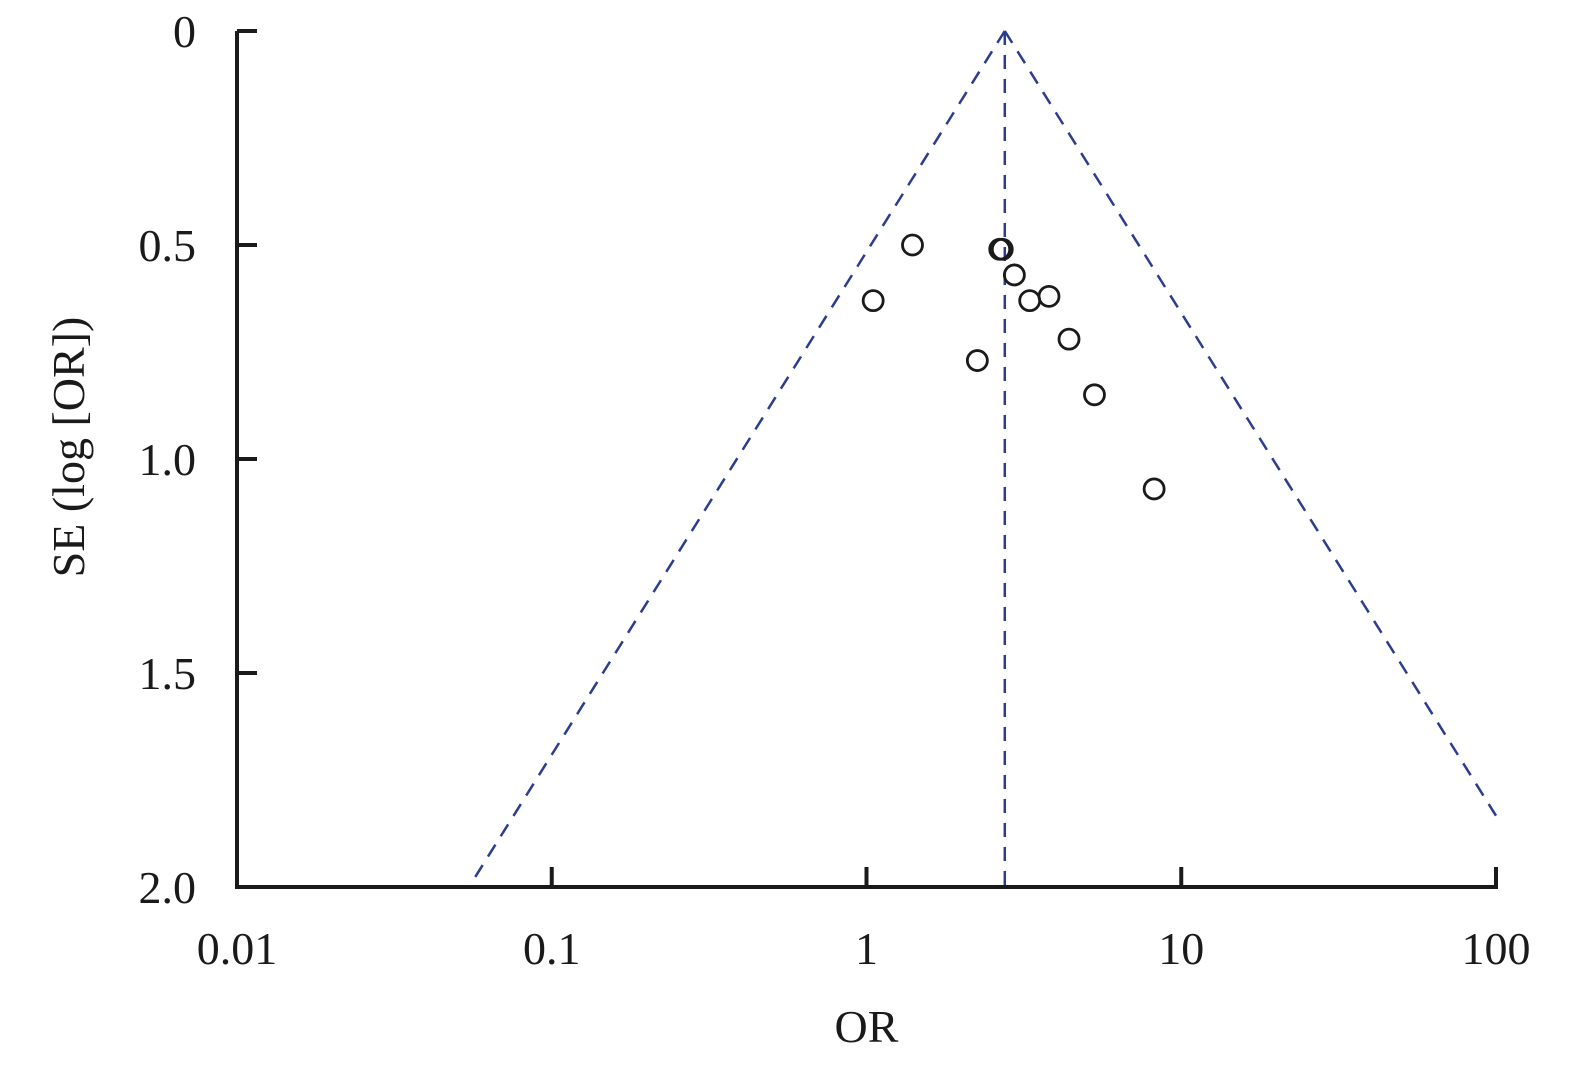 The height and width of the screenshot is (1067, 1575). What do you see at coordinates (68, 447) in the screenshot?
I see `y-axis-title: SE (log [OR])` at bounding box center [68, 447].